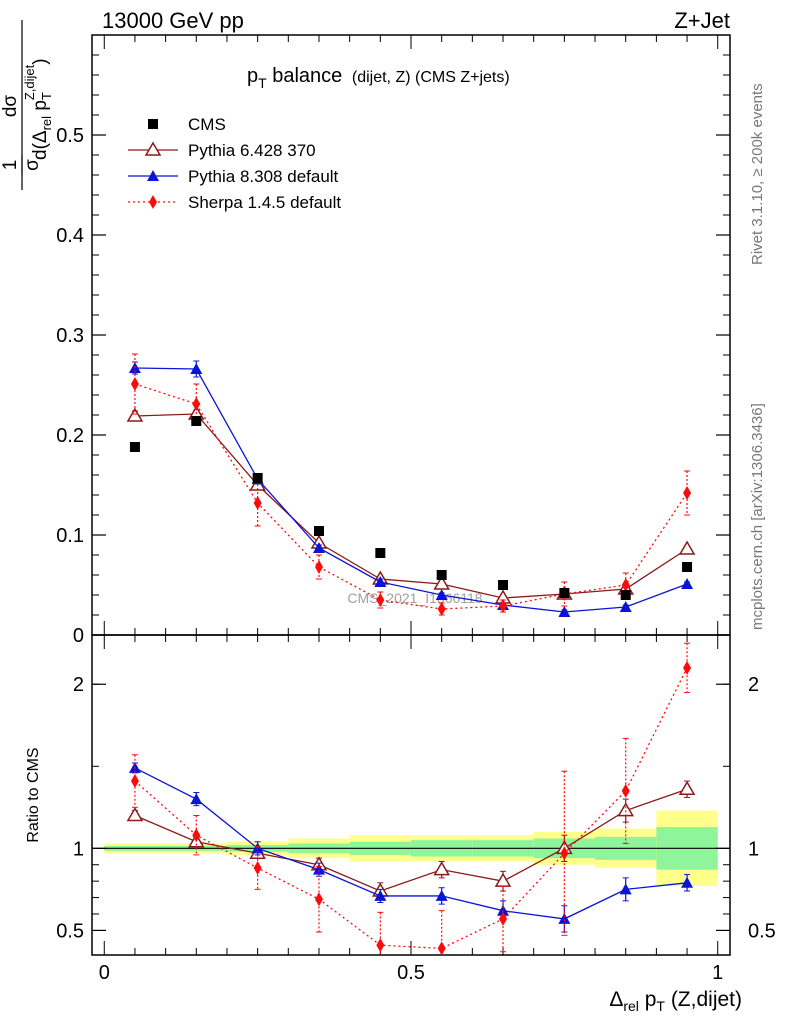 This screenshot has width=786, height=1024. I want to click on ylabel-ratio: Ratio to CMS, so click(33, 794).